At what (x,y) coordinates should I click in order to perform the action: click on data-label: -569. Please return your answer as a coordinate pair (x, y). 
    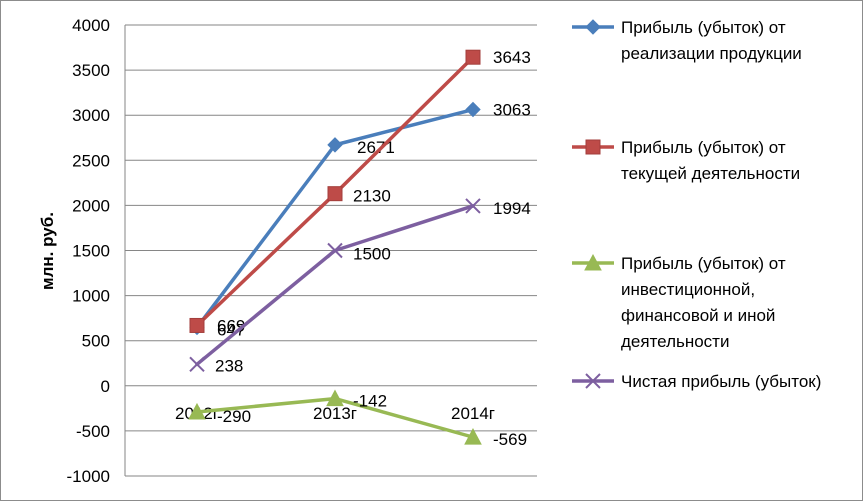
    Looking at the image, I should click on (510, 439).